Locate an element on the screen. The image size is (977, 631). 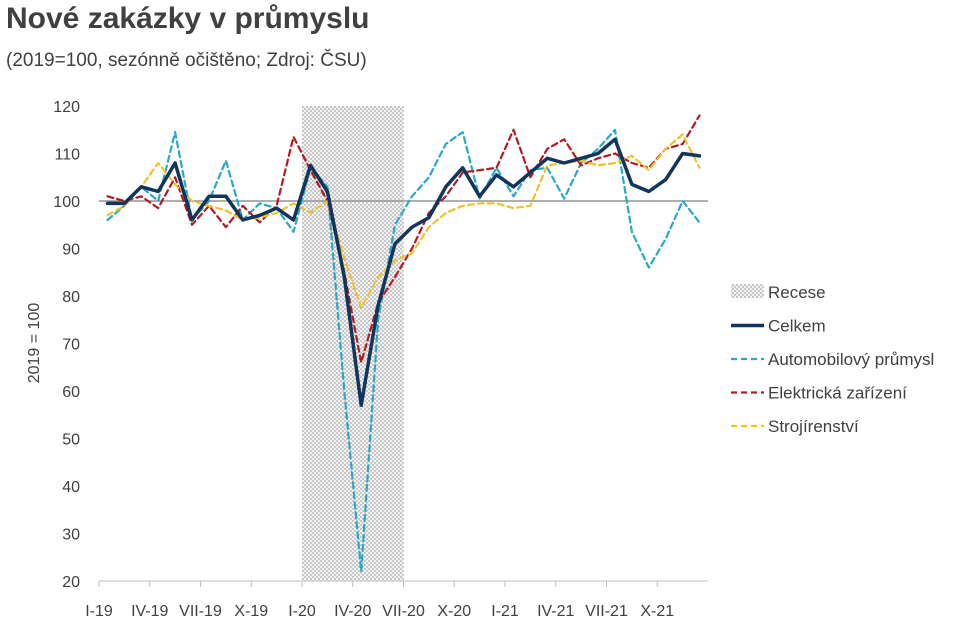
chart-title: Nové zakázky v průmyslu is located at coordinates (188, 18).